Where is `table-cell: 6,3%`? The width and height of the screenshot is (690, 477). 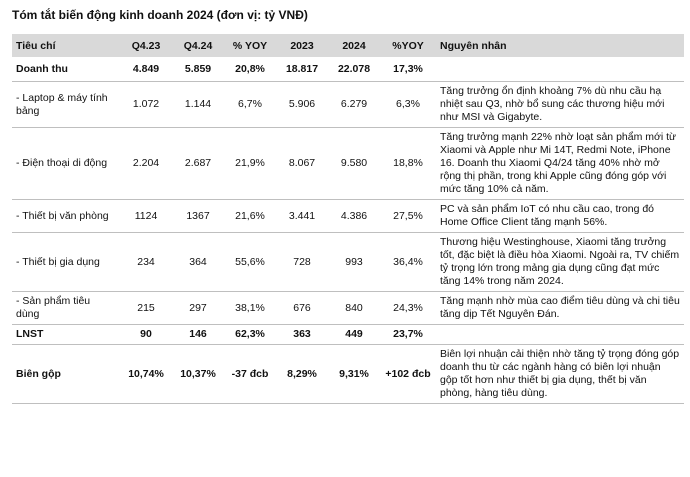 table-cell: 6,3% is located at coordinates (408, 104).